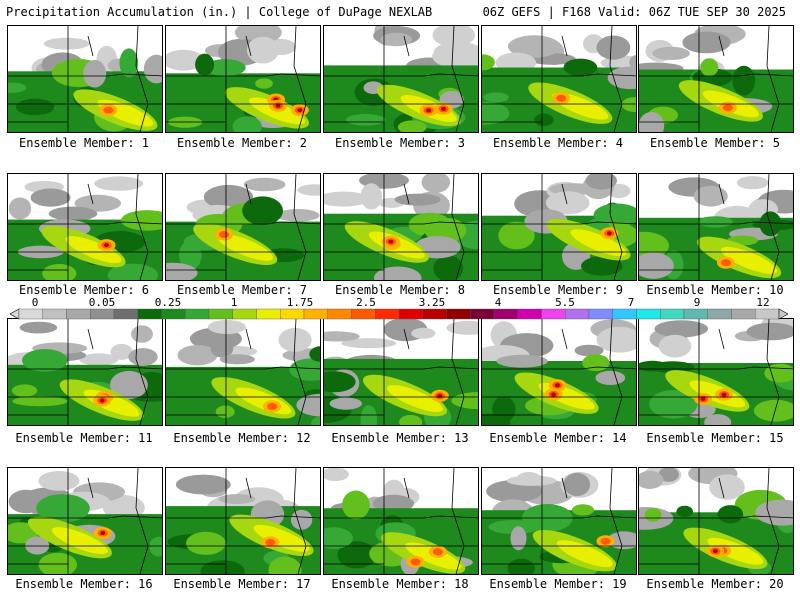  Describe the element at coordinates (84, 584) in the screenshot. I see `member-label: Ensemble Member: 16` at that location.